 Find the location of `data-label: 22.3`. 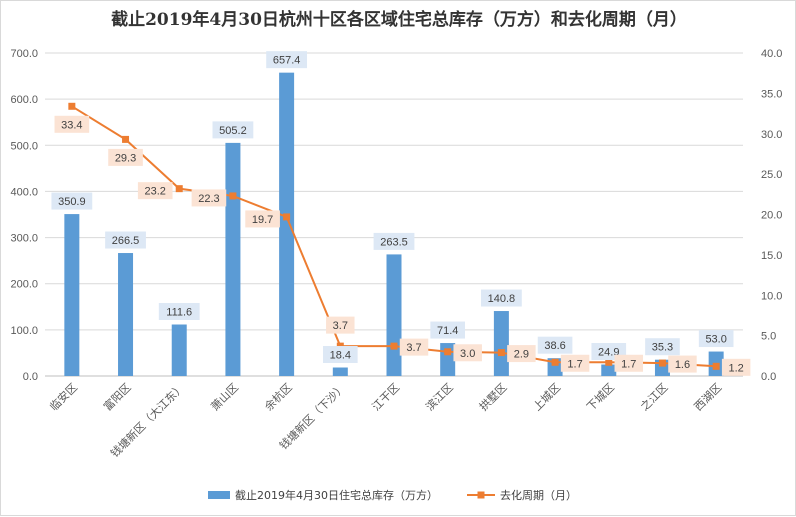

data-label: 22.3 is located at coordinates (208, 199).